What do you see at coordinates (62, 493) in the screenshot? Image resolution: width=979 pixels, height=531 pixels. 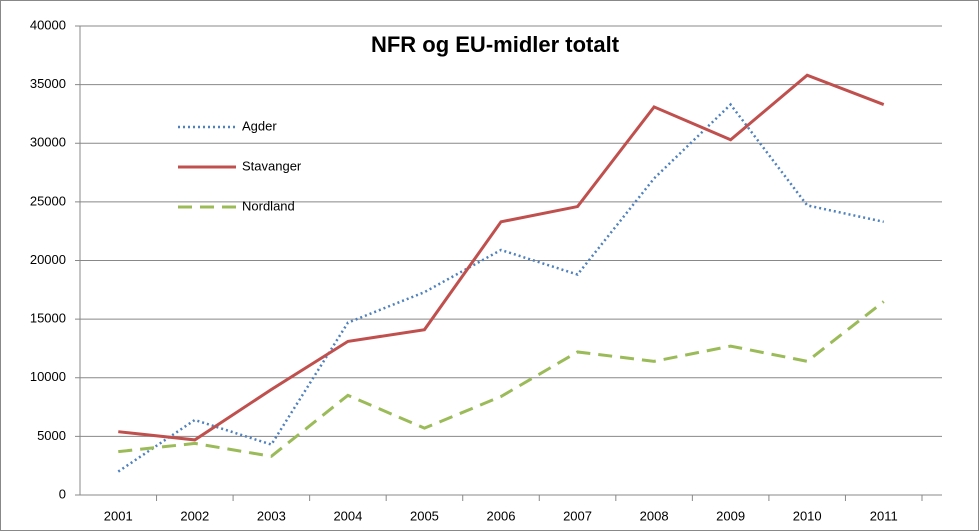 I see `y-tick-label: 0` at bounding box center [62, 493].